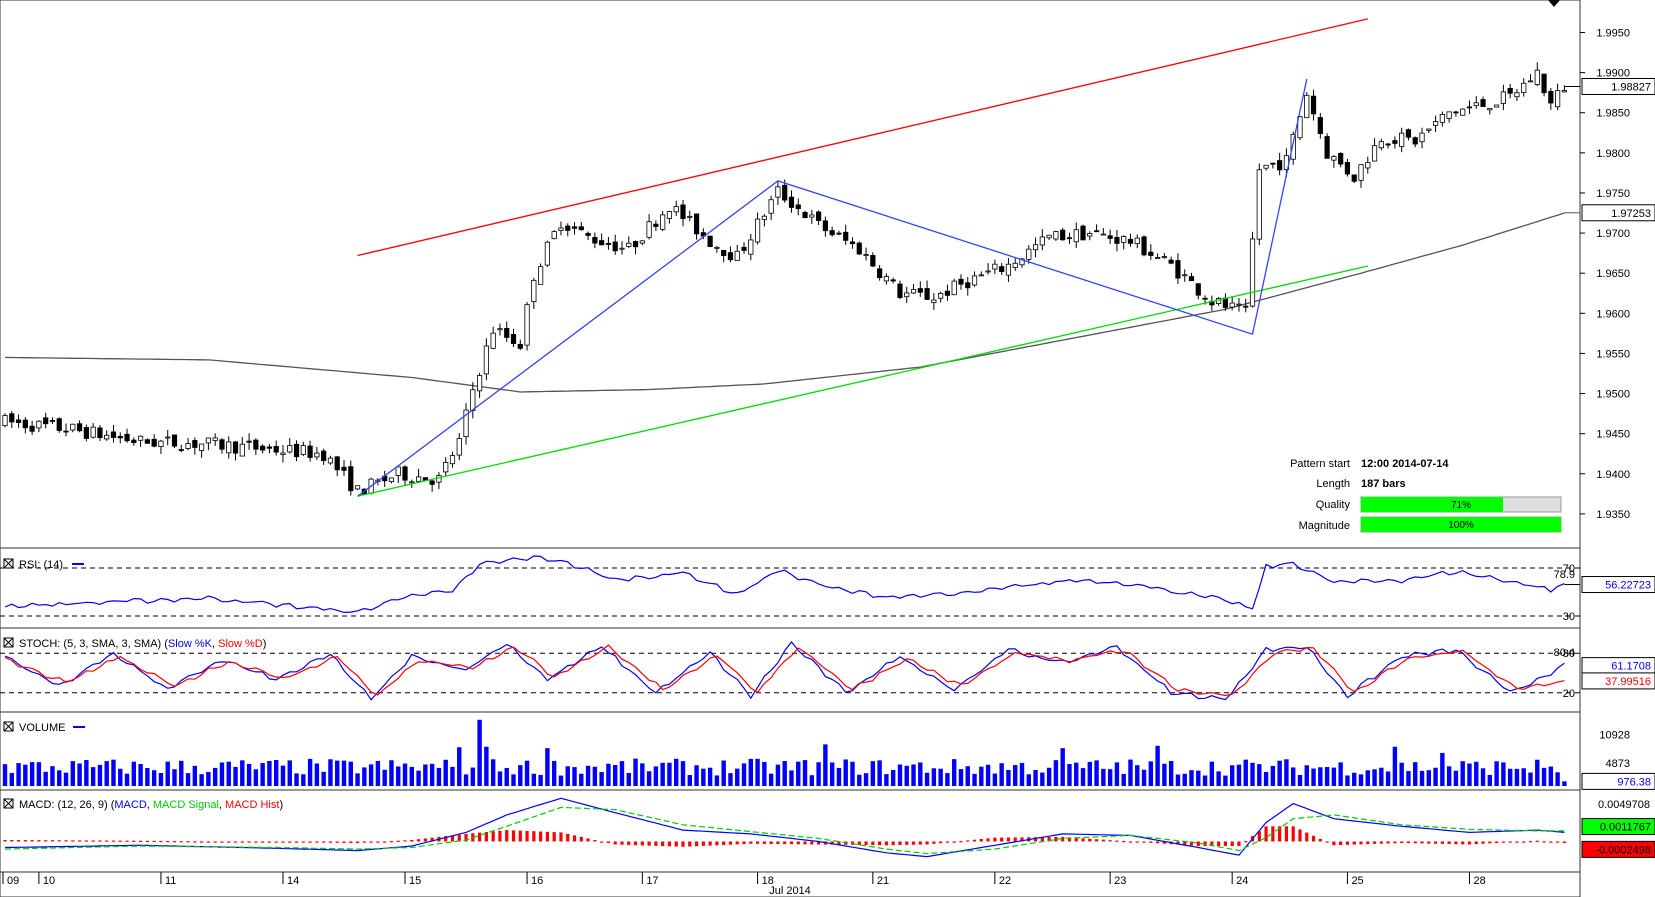 This screenshot has width=1655, height=897. What do you see at coordinates (784, 671) in the screenshot?
I see `stoch-series-line` at bounding box center [784, 671].